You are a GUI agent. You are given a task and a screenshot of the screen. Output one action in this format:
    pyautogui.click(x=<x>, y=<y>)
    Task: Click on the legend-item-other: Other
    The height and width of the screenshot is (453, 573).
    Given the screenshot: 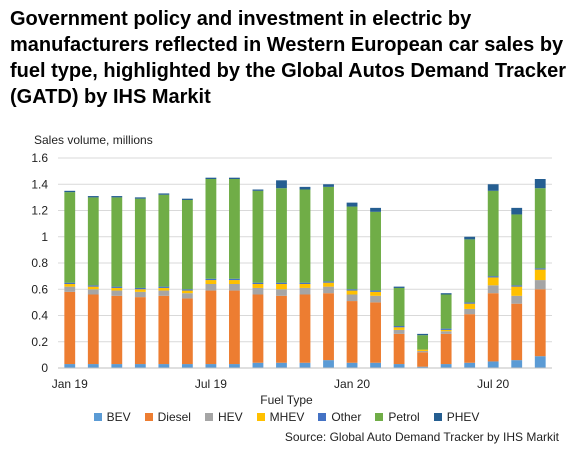 What is the action you would take?
    pyautogui.click(x=339, y=417)
    